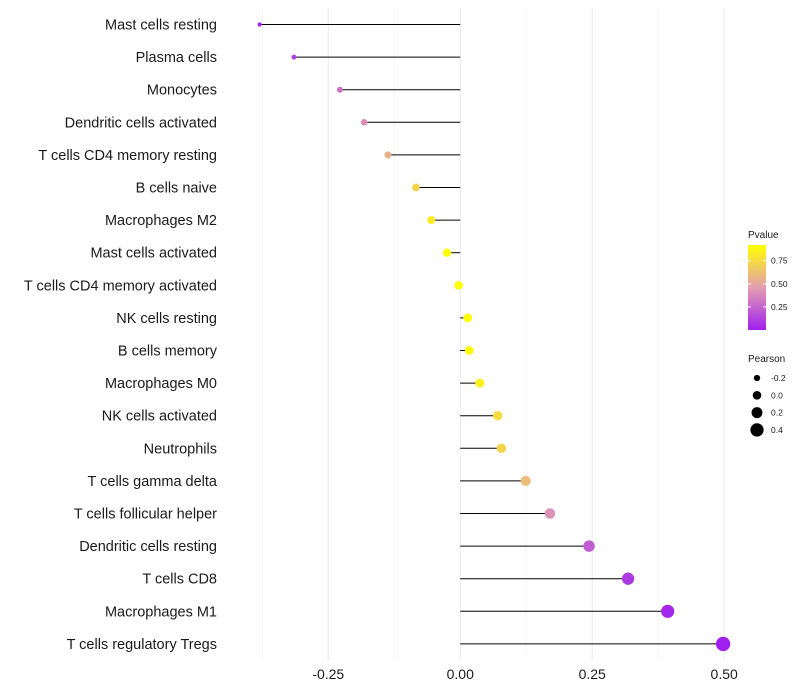  What do you see at coordinates (328, 674) in the screenshot?
I see `x-tick-label: -0.25` at bounding box center [328, 674].